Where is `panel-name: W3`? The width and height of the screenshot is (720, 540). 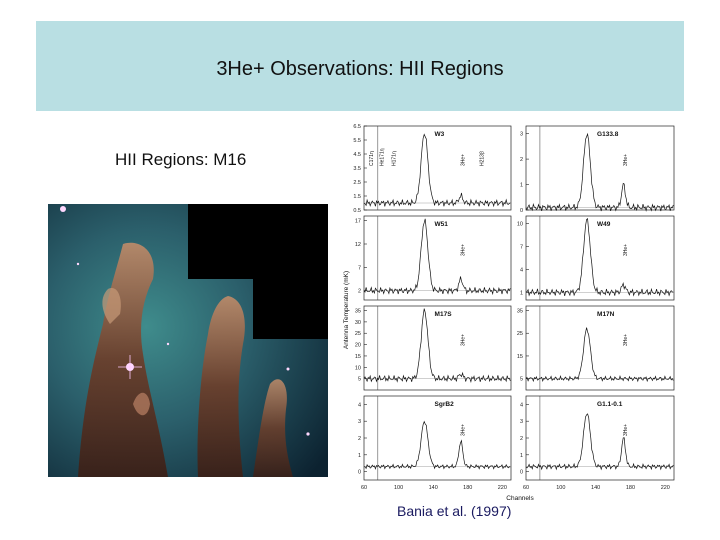 panel-name: W3 is located at coordinates (440, 134).